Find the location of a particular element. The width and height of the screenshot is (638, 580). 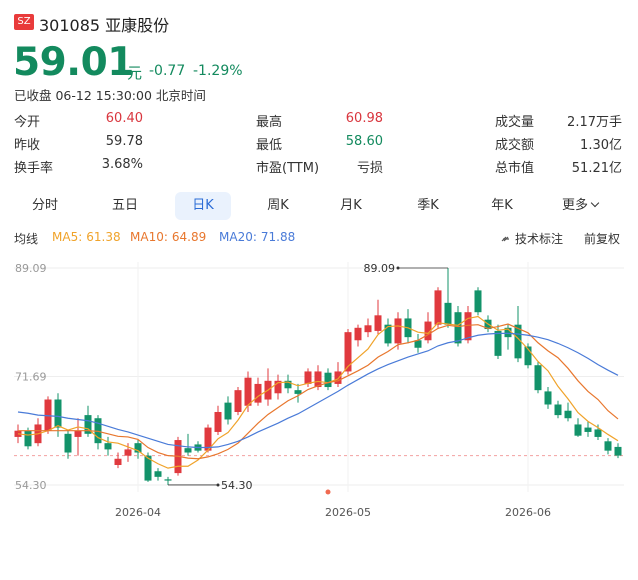

tool-icon is located at coordinates (505, 239).